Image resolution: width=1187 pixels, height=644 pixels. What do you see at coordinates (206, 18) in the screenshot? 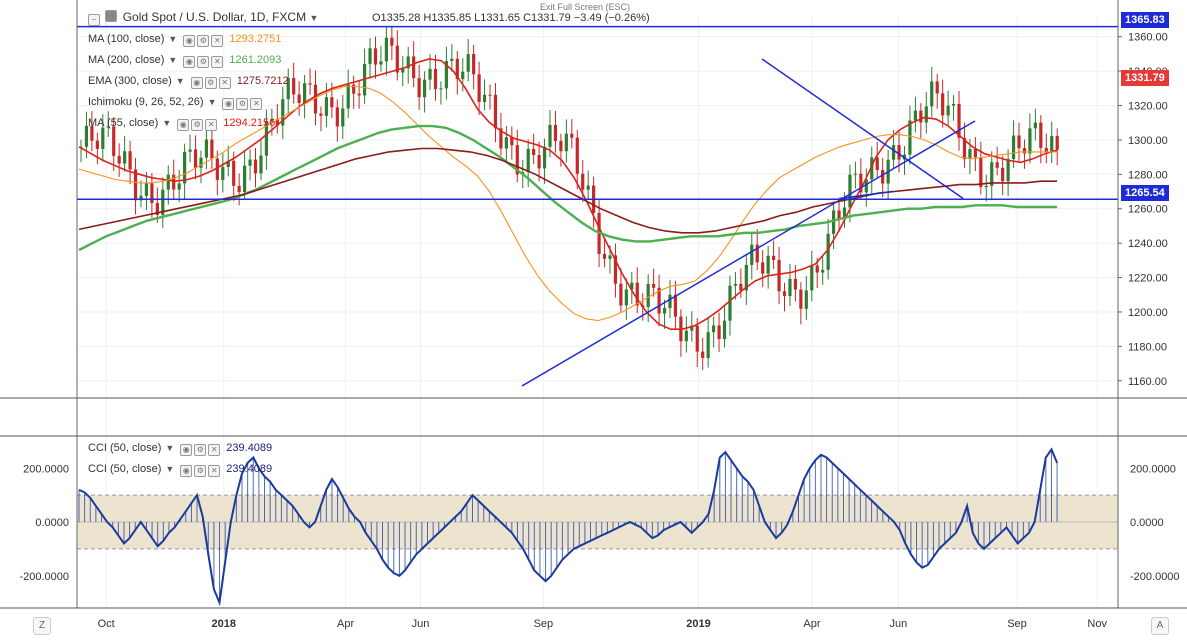
I see `chart-title-legend: − Gold Spot / U.S. Dollar, 1D, FXCM ▼` at bounding box center [206, 18].